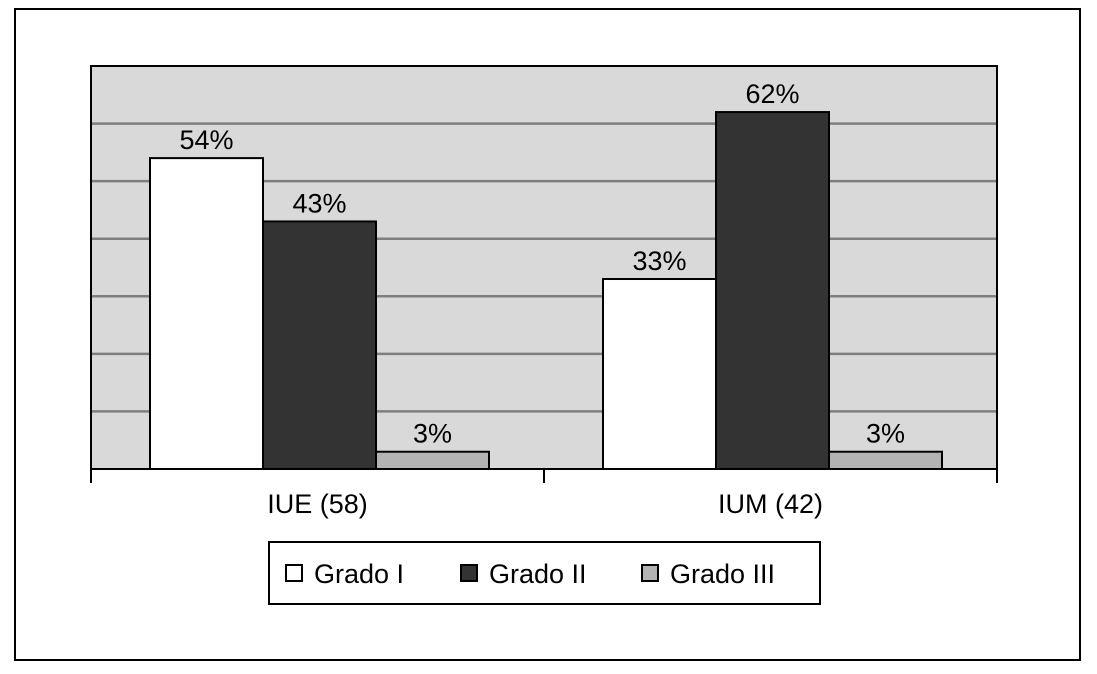 The height and width of the screenshot is (674, 1097). Describe the element at coordinates (538, 574) in the screenshot. I see `legend-label: Grado II` at that location.